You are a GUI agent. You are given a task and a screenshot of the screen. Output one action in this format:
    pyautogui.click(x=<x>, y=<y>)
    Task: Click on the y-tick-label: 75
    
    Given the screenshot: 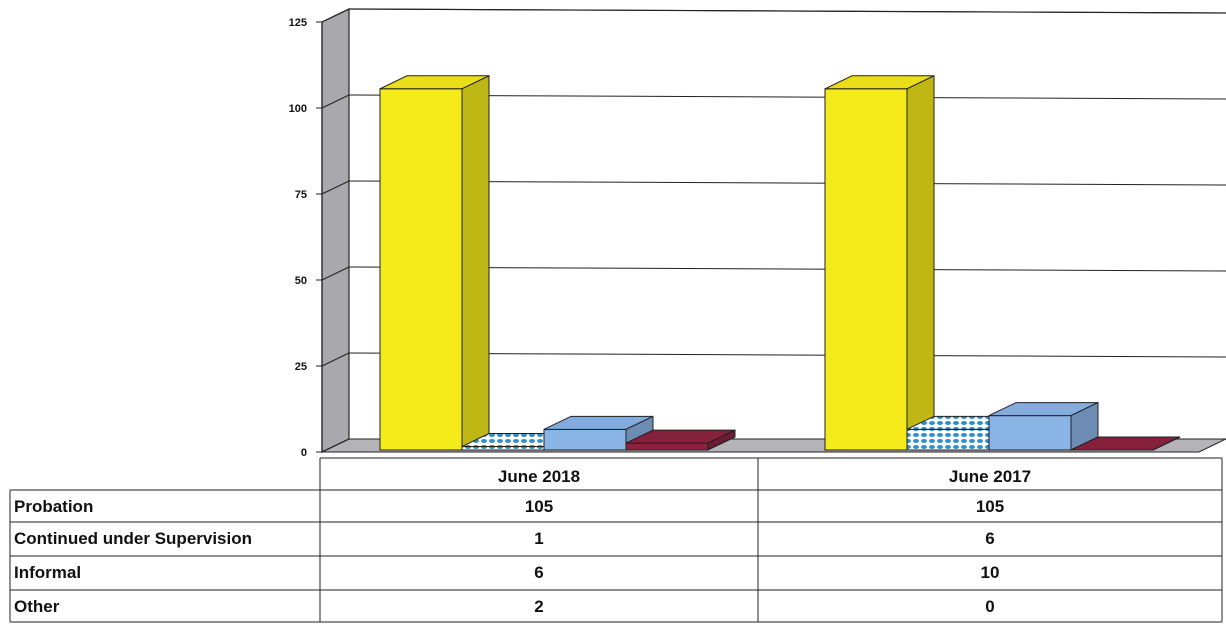 What is the action you would take?
    pyautogui.click(x=301, y=195)
    